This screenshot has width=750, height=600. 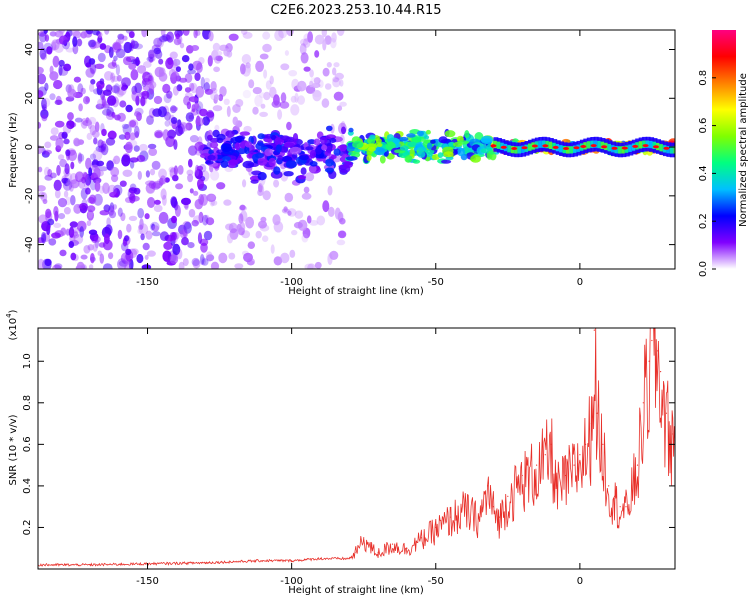 I want to click on snr-x-axis-label: Height of straight line (km), so click(x=356, y=590).